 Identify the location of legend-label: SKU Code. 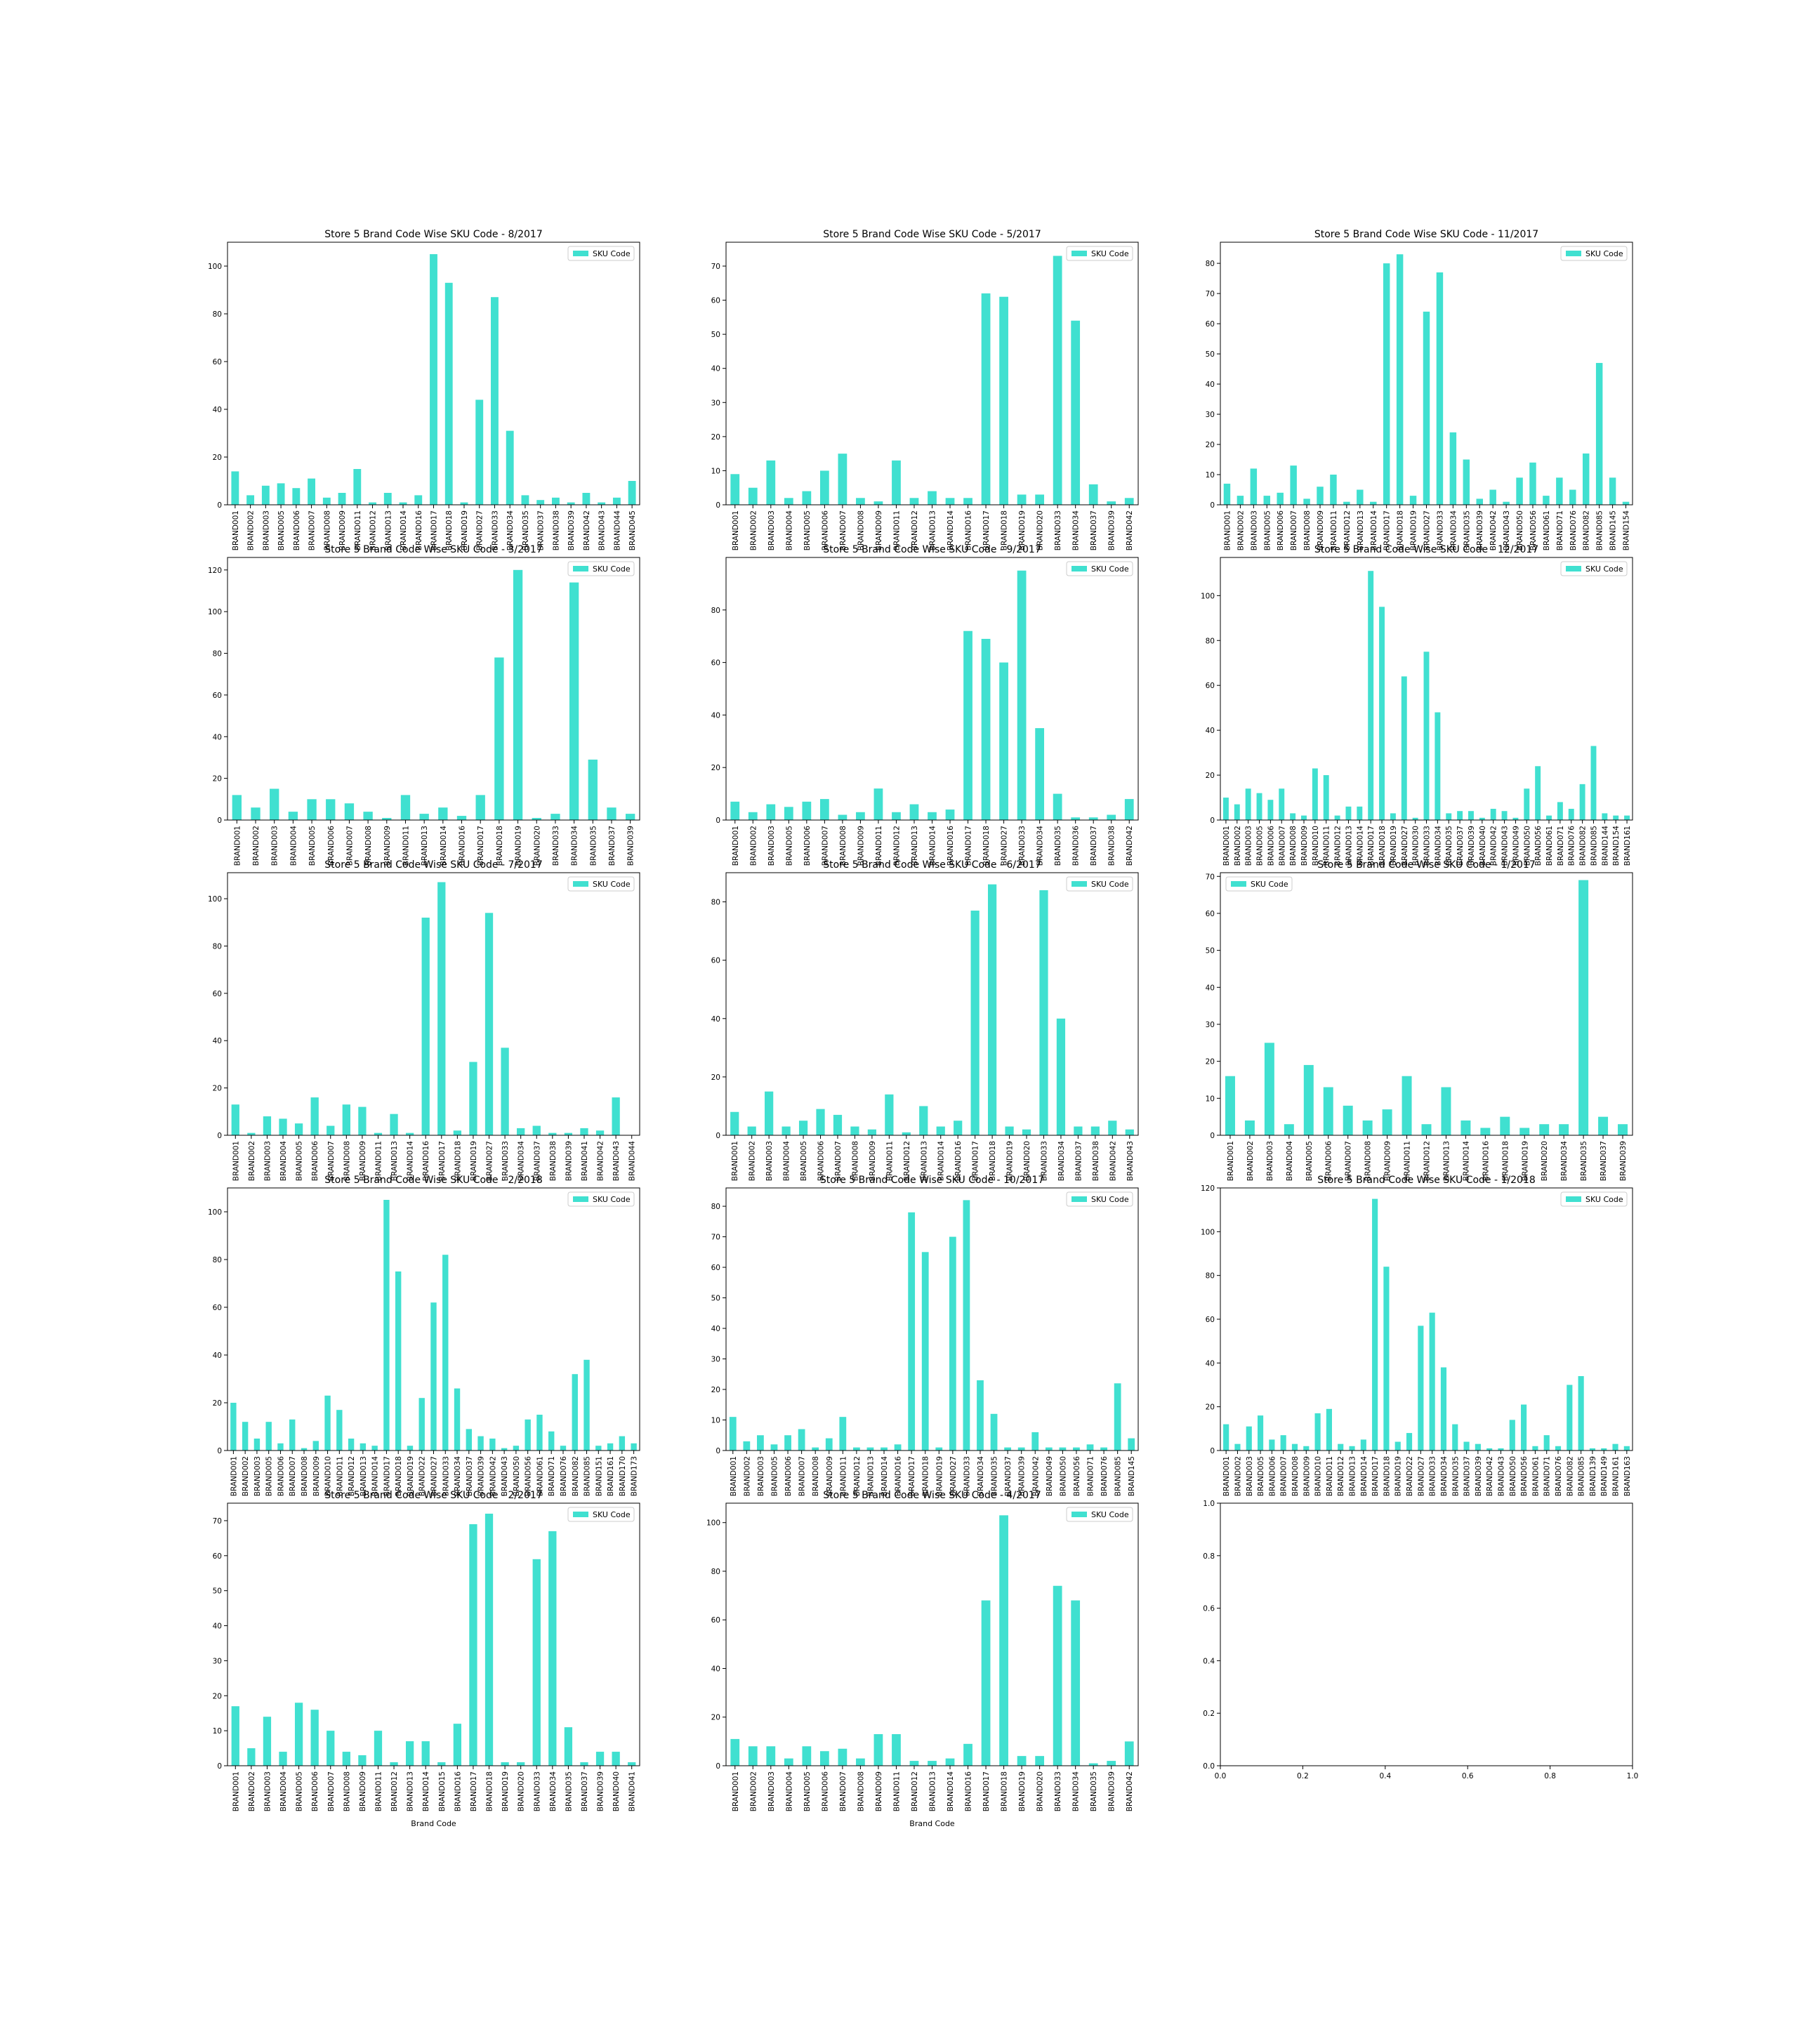
(1110, 884).